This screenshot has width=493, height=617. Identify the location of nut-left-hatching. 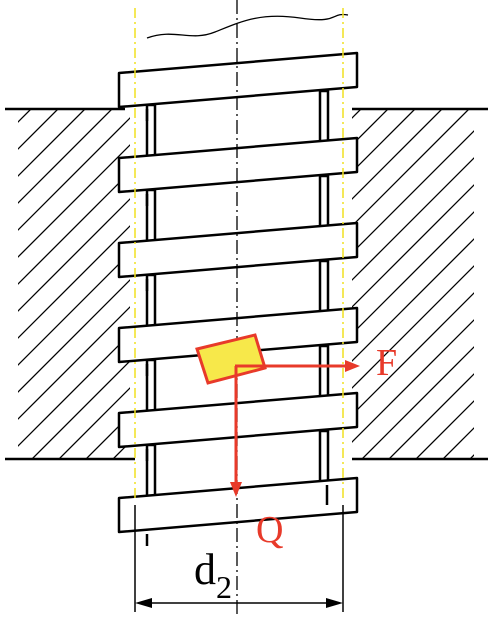
(74, 284).